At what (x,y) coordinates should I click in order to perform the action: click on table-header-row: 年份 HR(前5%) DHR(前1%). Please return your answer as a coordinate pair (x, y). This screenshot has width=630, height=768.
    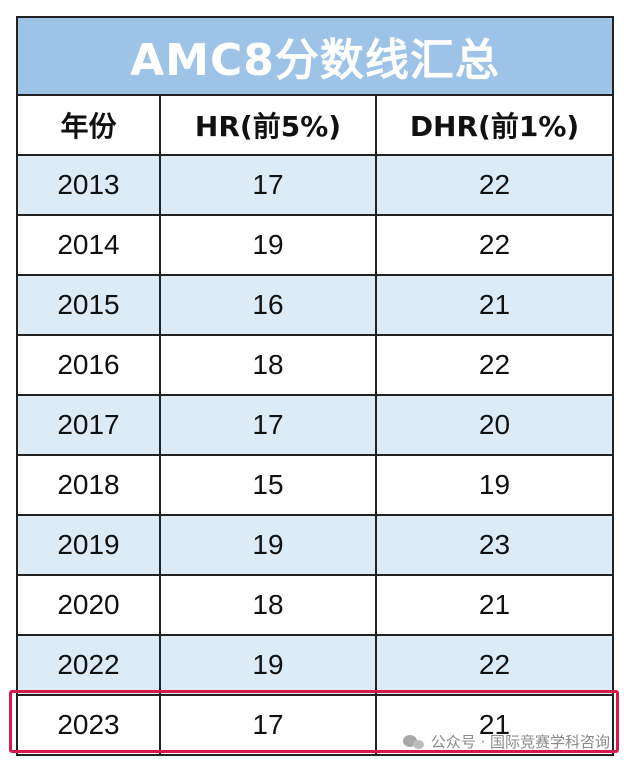
    Looking at the image, I should click on (315, 126).